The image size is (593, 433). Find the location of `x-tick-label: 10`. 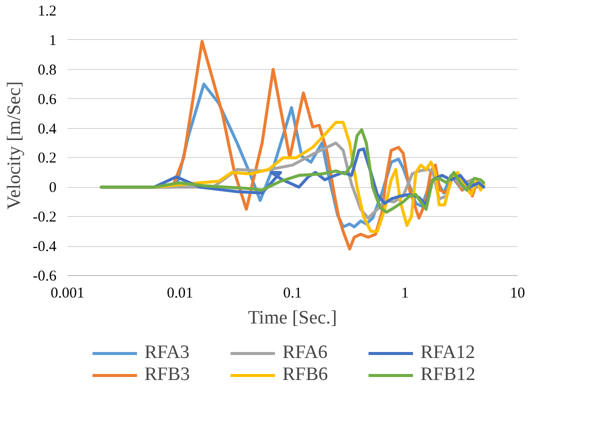

x-tick-label: 10 is located at coordinates (517, 294).